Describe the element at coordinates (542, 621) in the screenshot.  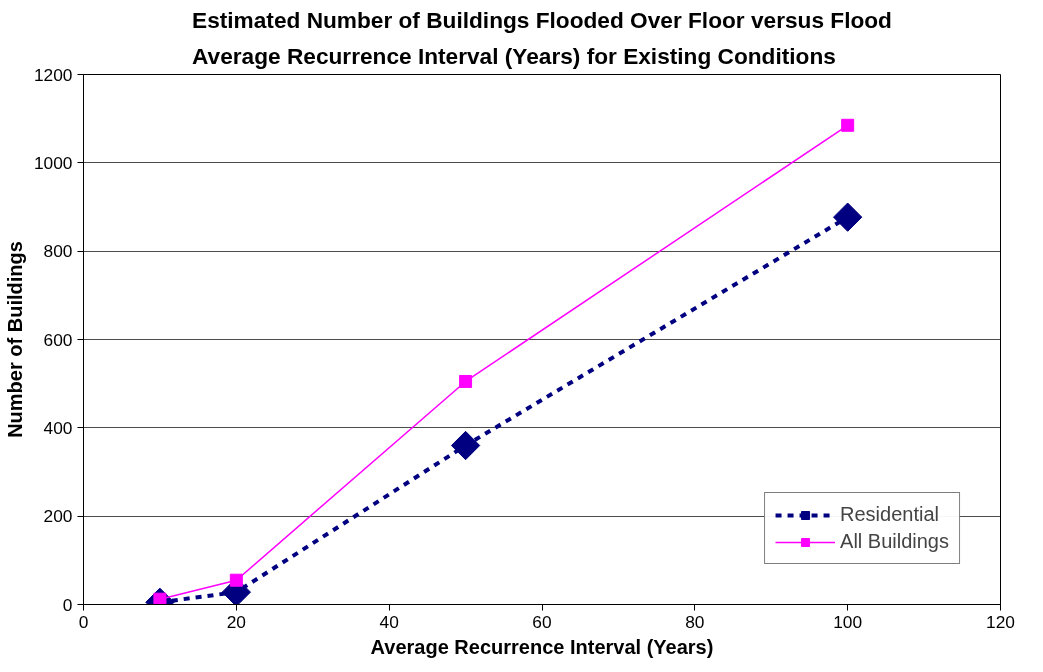
I see `x-tick-label: 60` at that location.